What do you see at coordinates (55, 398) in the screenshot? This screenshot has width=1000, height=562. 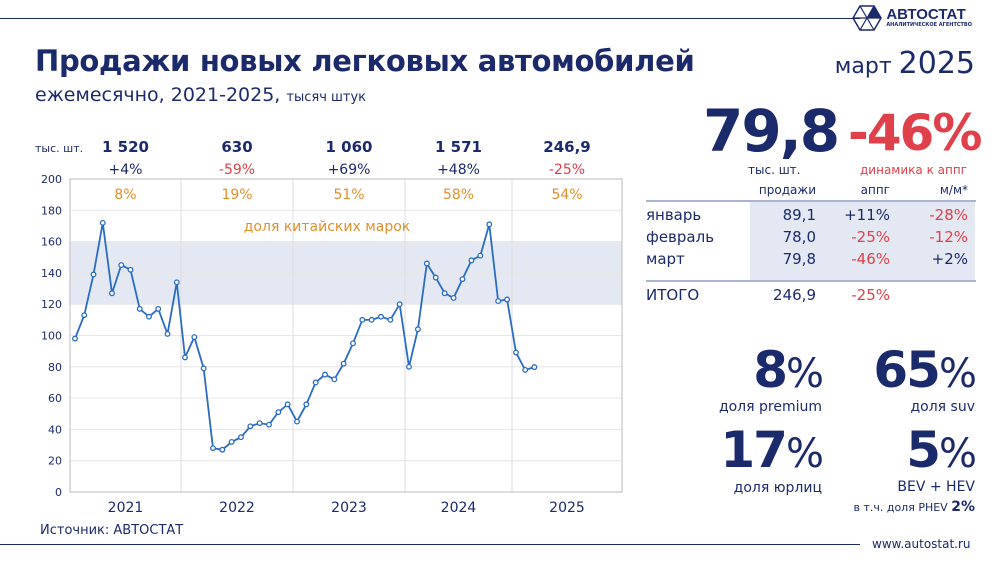 I see `y-tick-label: 60` at bounding box center [55, 398].